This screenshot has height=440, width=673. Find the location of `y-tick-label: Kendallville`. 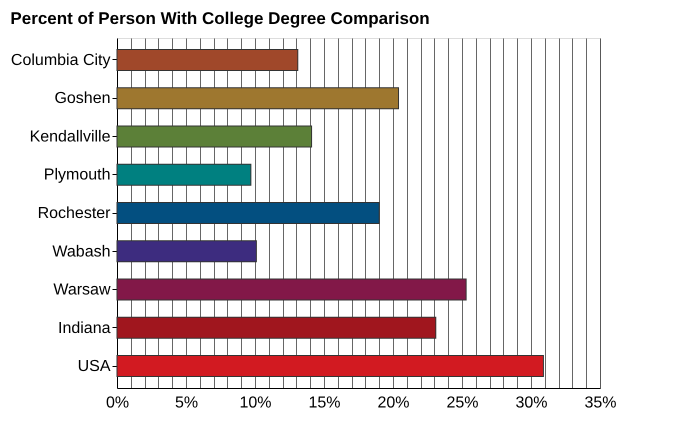

y-tick-label: Kendallville is located at coordinates (70, 137).